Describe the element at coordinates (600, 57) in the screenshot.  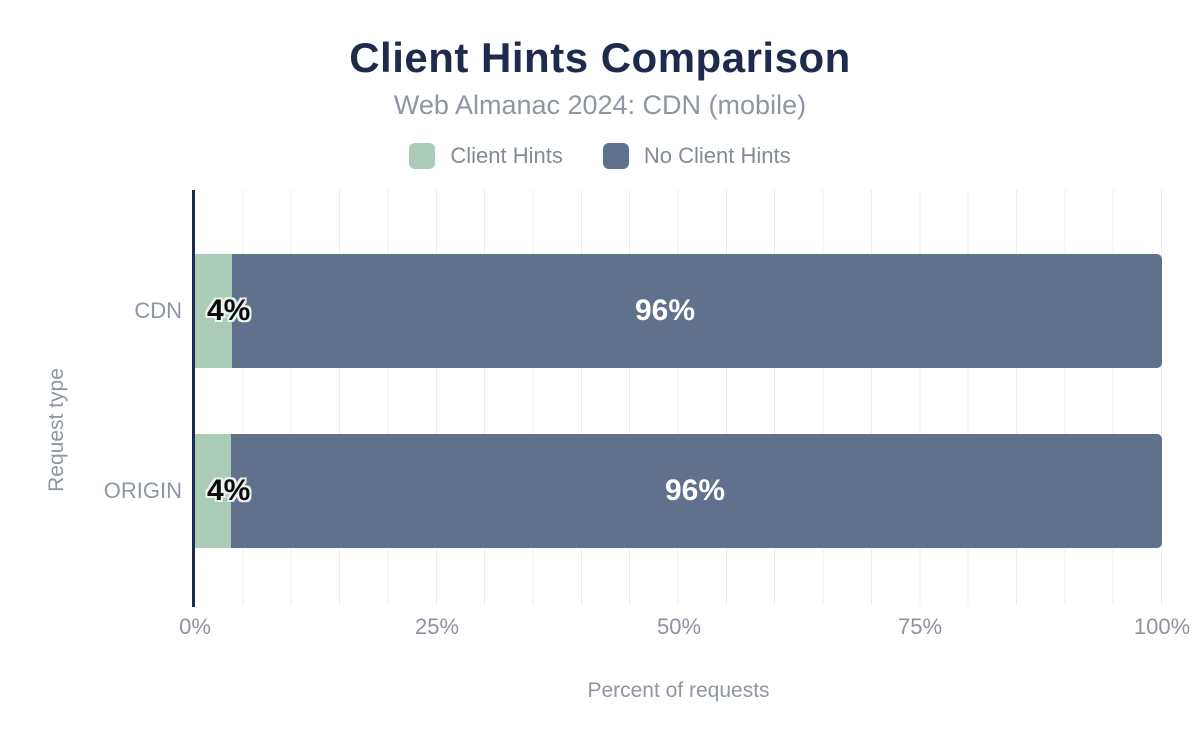
I see `chart-title: Client Hints Comparison` at that location.